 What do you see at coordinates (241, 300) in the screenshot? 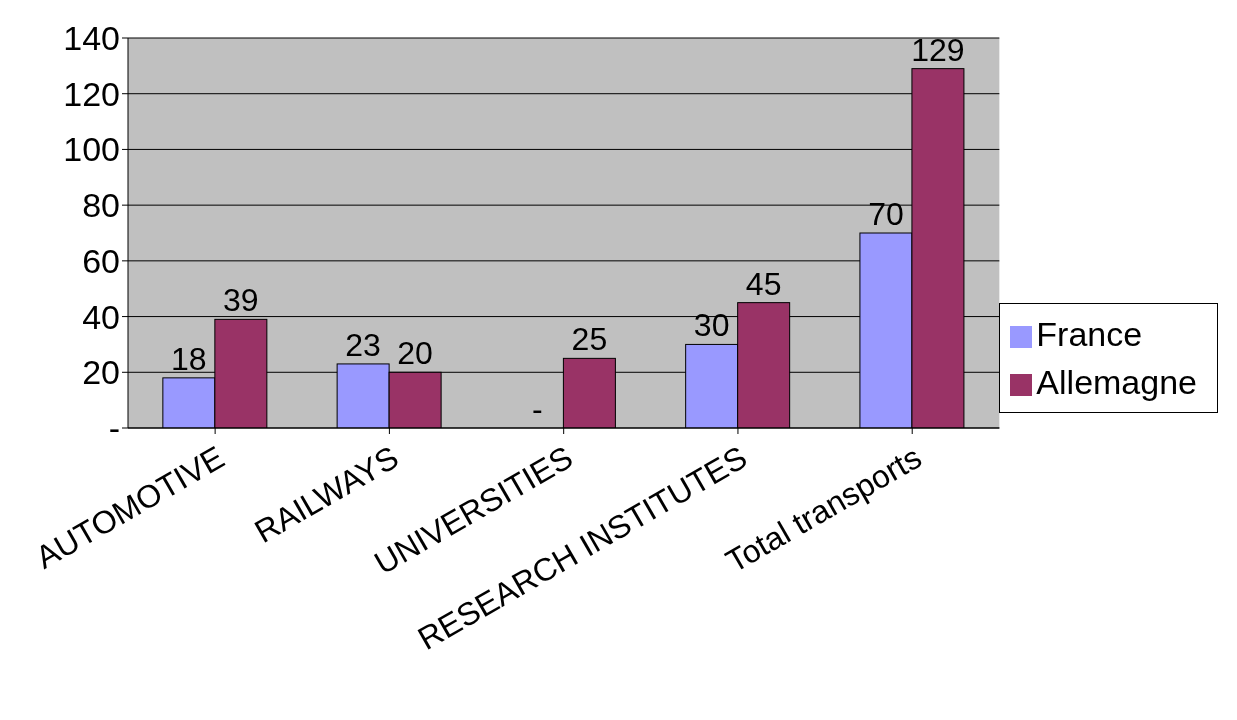
I see `data-label: 39` at bounding box center [241, 300].